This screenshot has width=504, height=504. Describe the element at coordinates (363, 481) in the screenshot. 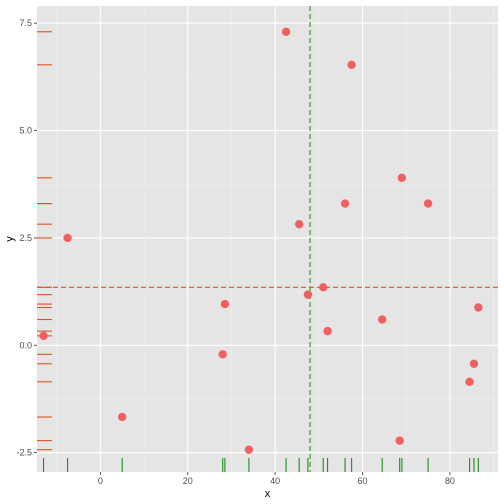

I see `x-tick-label: 60` at that location.